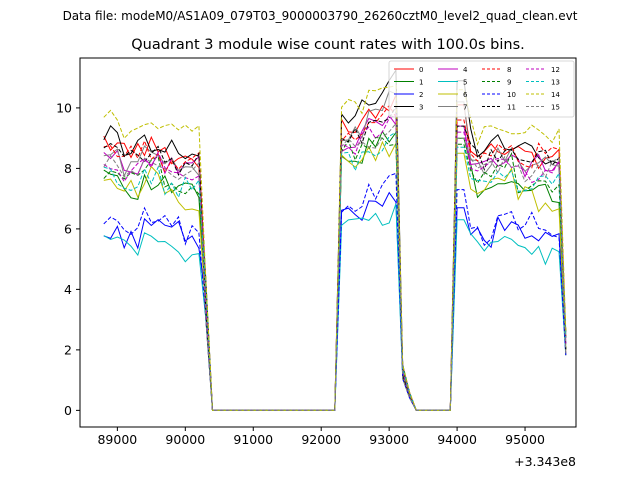 This screenshot has width=640, height=484. What do you see at coordinates (389, 439) in the screenshot?
I see `x-tick-label: 93000` at bounding box center [389, 439].